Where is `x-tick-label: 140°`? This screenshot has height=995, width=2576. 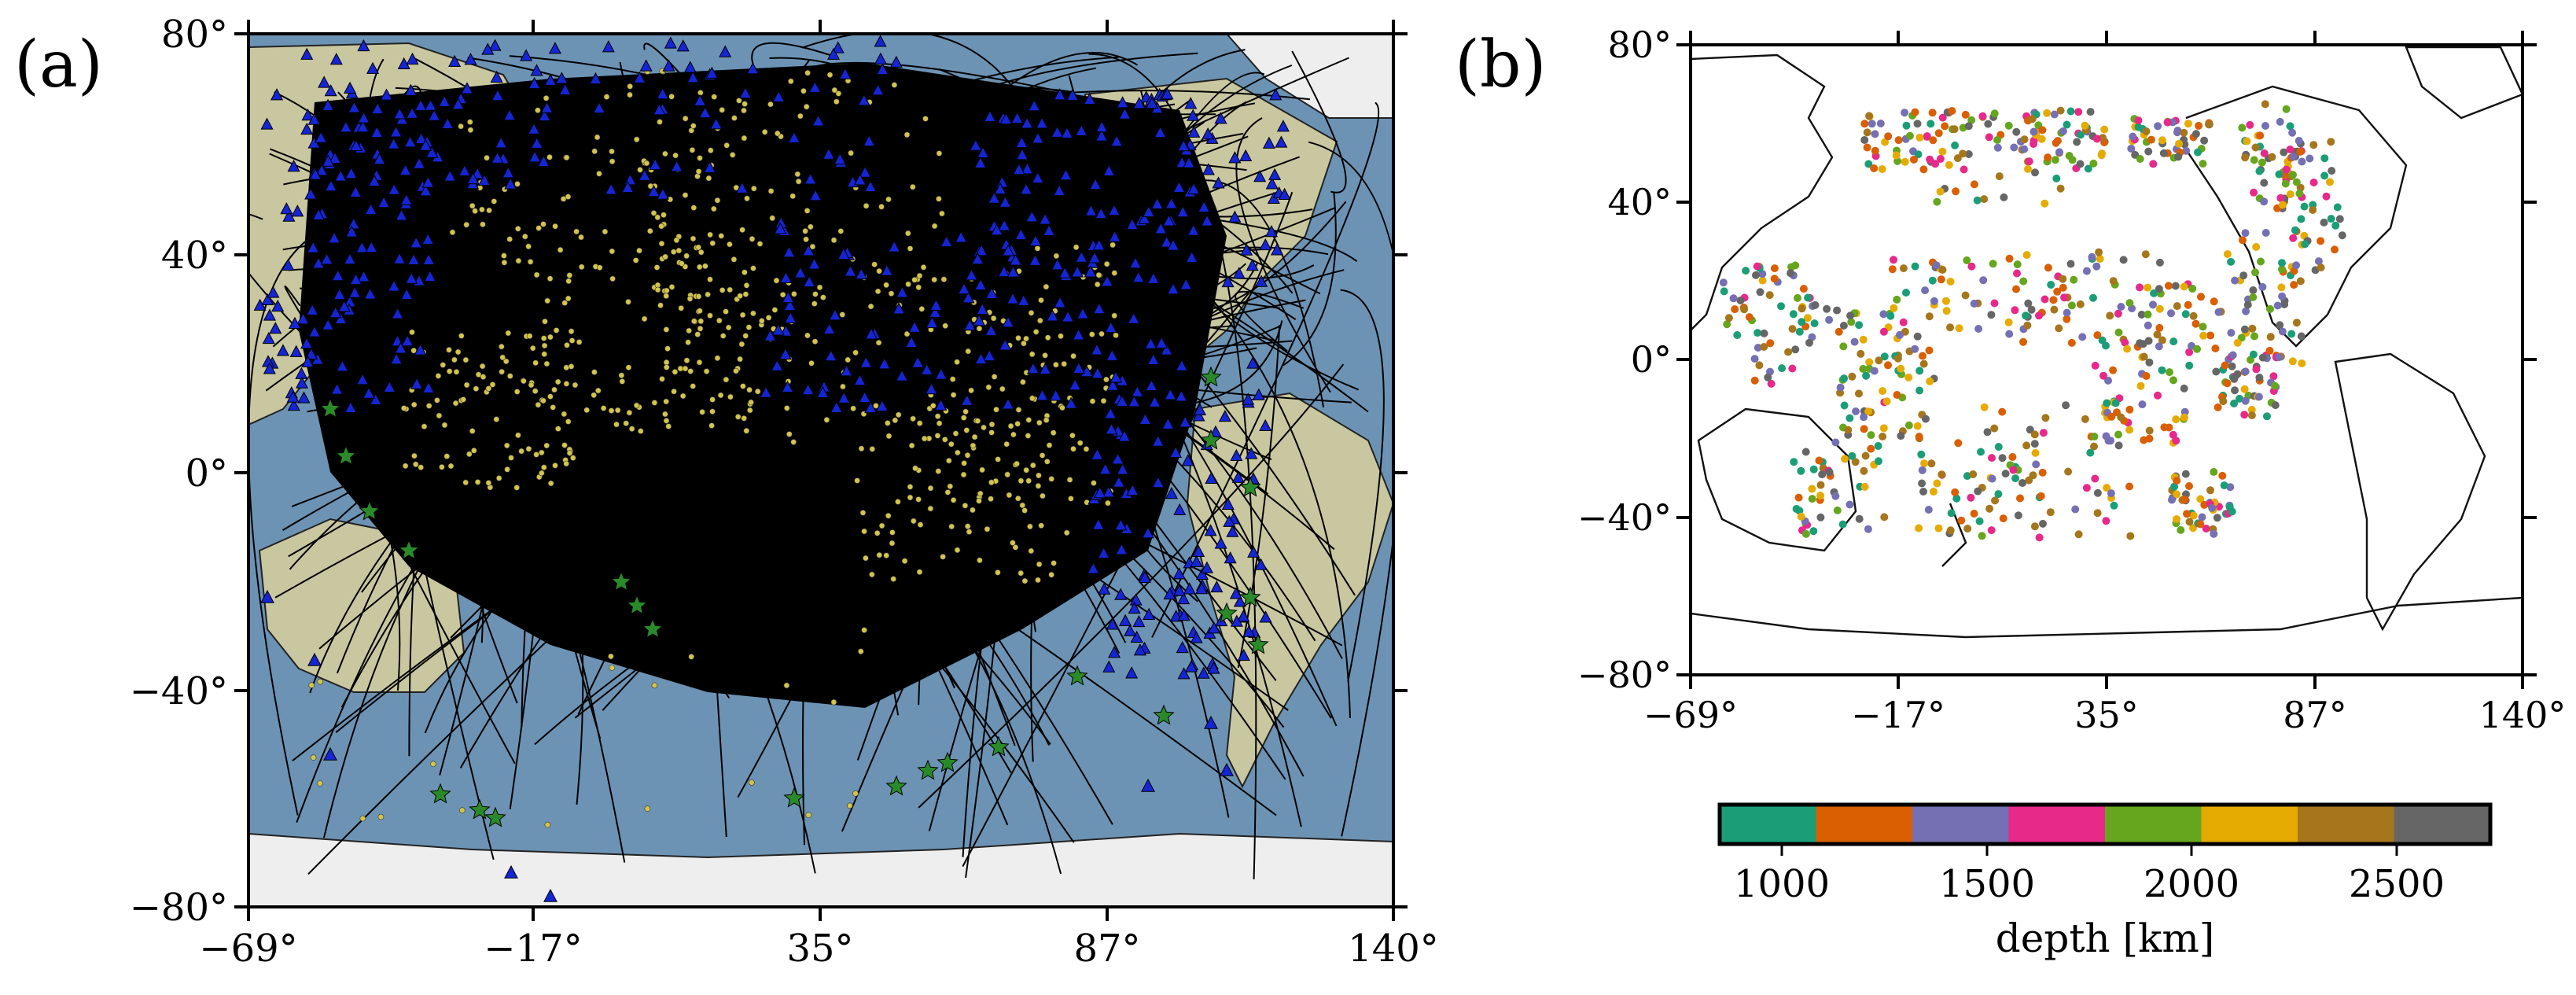
x-tick-label: 140° is located at coordinates (2523, 715).